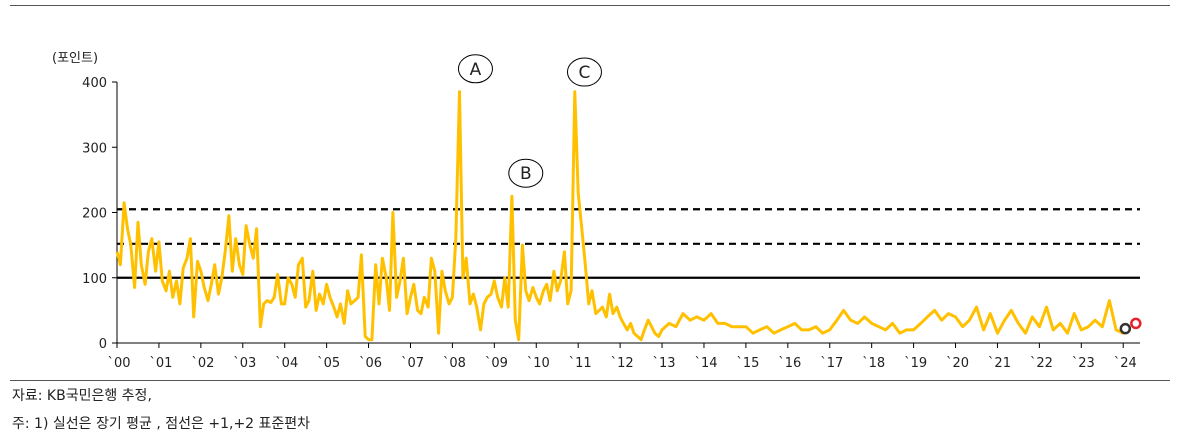 Image resolution: width=1179 pixels, height=439 pixels. I want to click on annotations: A B C, so click(529, 121).